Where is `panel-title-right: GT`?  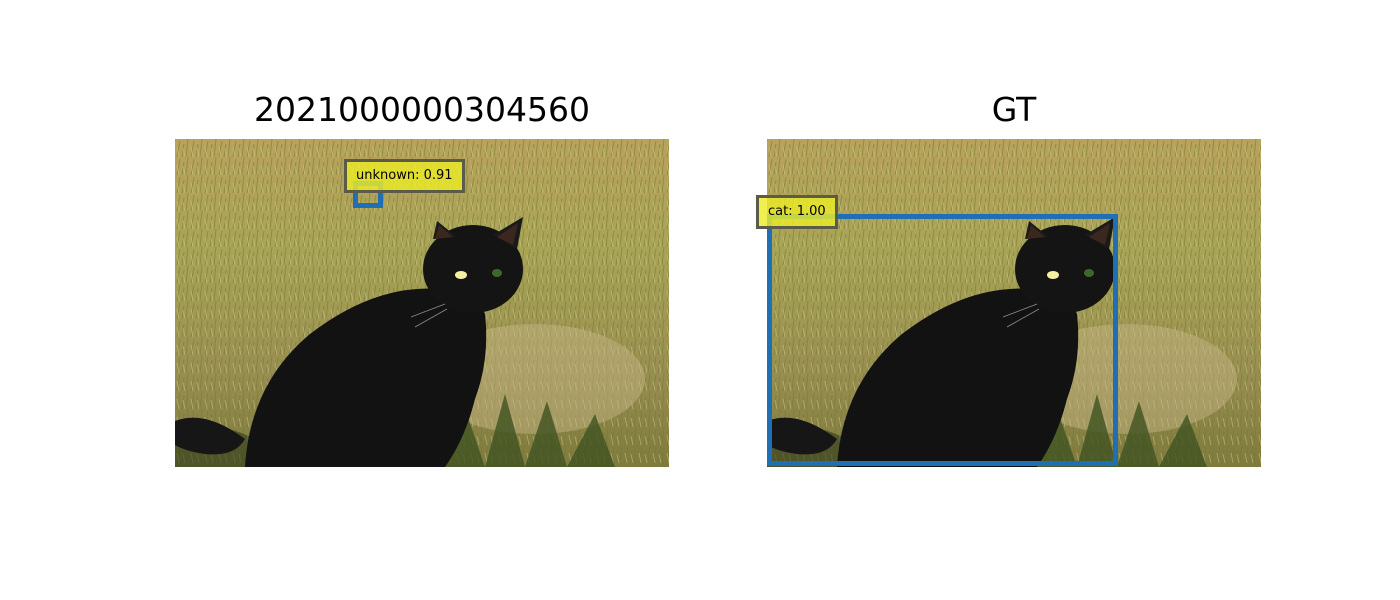
panel-title-right: GT is located at coordinates (1014, 109).